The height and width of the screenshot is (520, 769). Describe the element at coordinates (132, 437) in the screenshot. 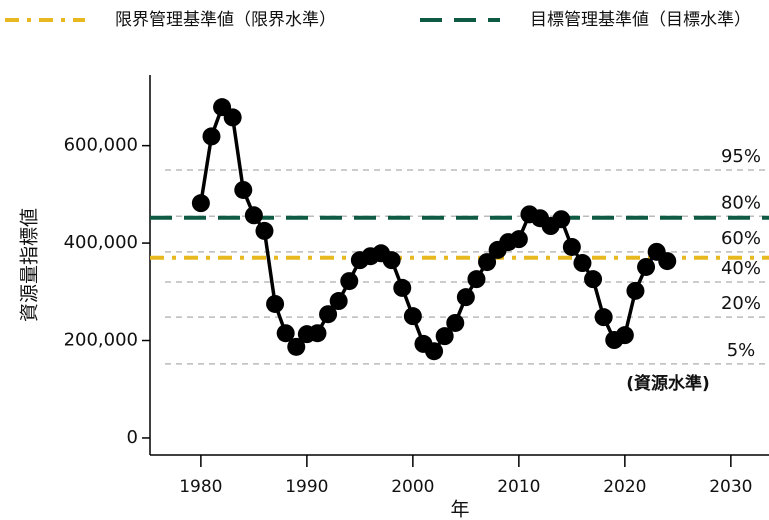

I see `y-tick-label: 0` at that location.